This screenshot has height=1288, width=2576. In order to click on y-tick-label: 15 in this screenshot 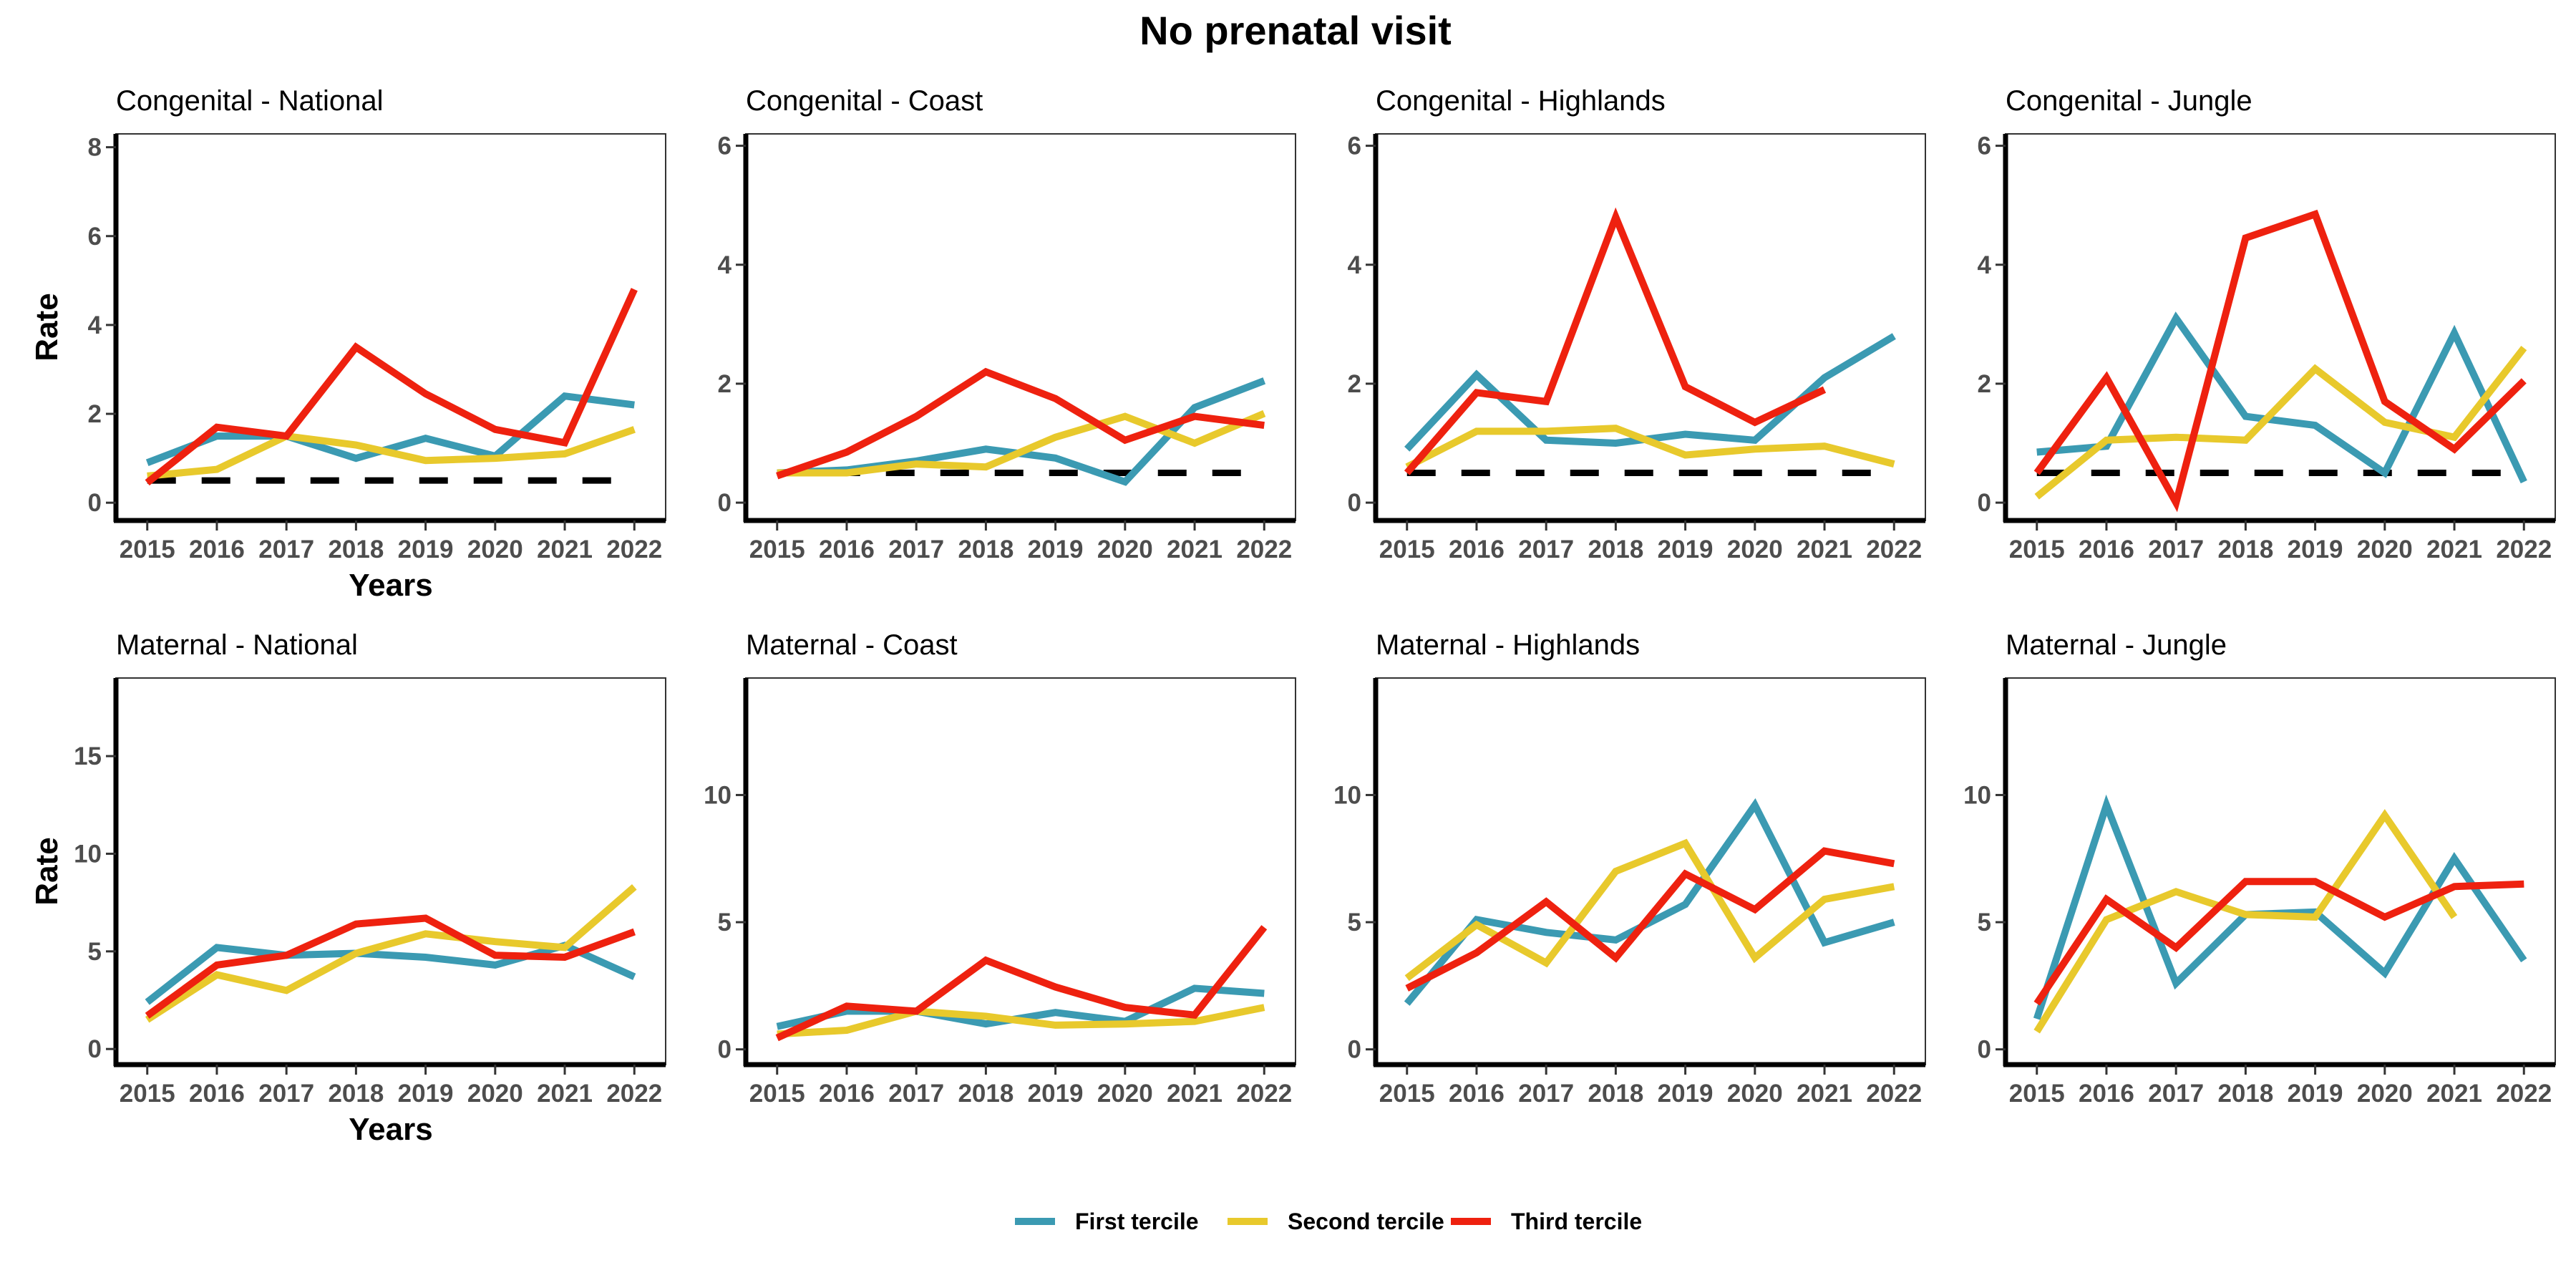, I will do `click(88, 756)`.